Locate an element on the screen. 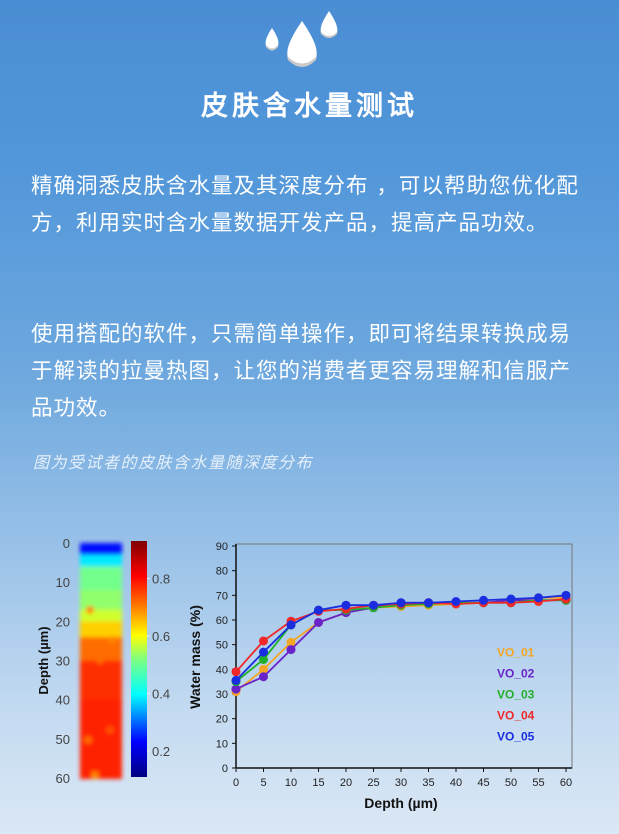 This screenshot has height=834, width=619. y-tick-label: 0 is located at coordinates (225, 769).